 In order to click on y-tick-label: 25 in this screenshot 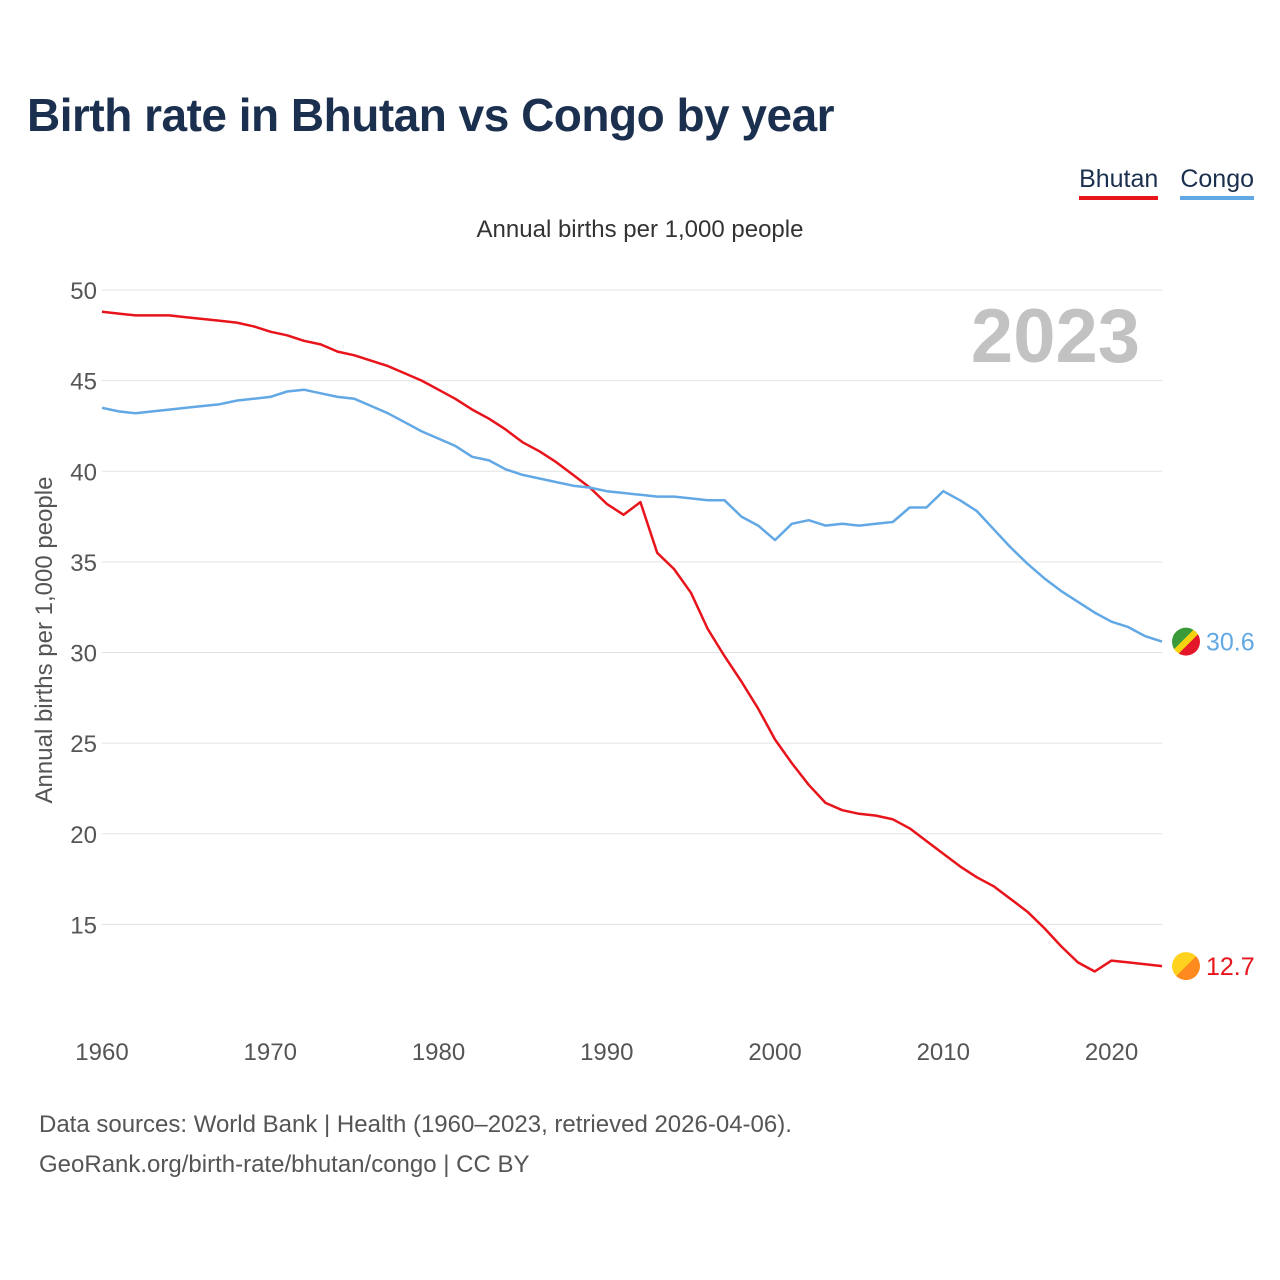, I will do `click(83, 744)`.